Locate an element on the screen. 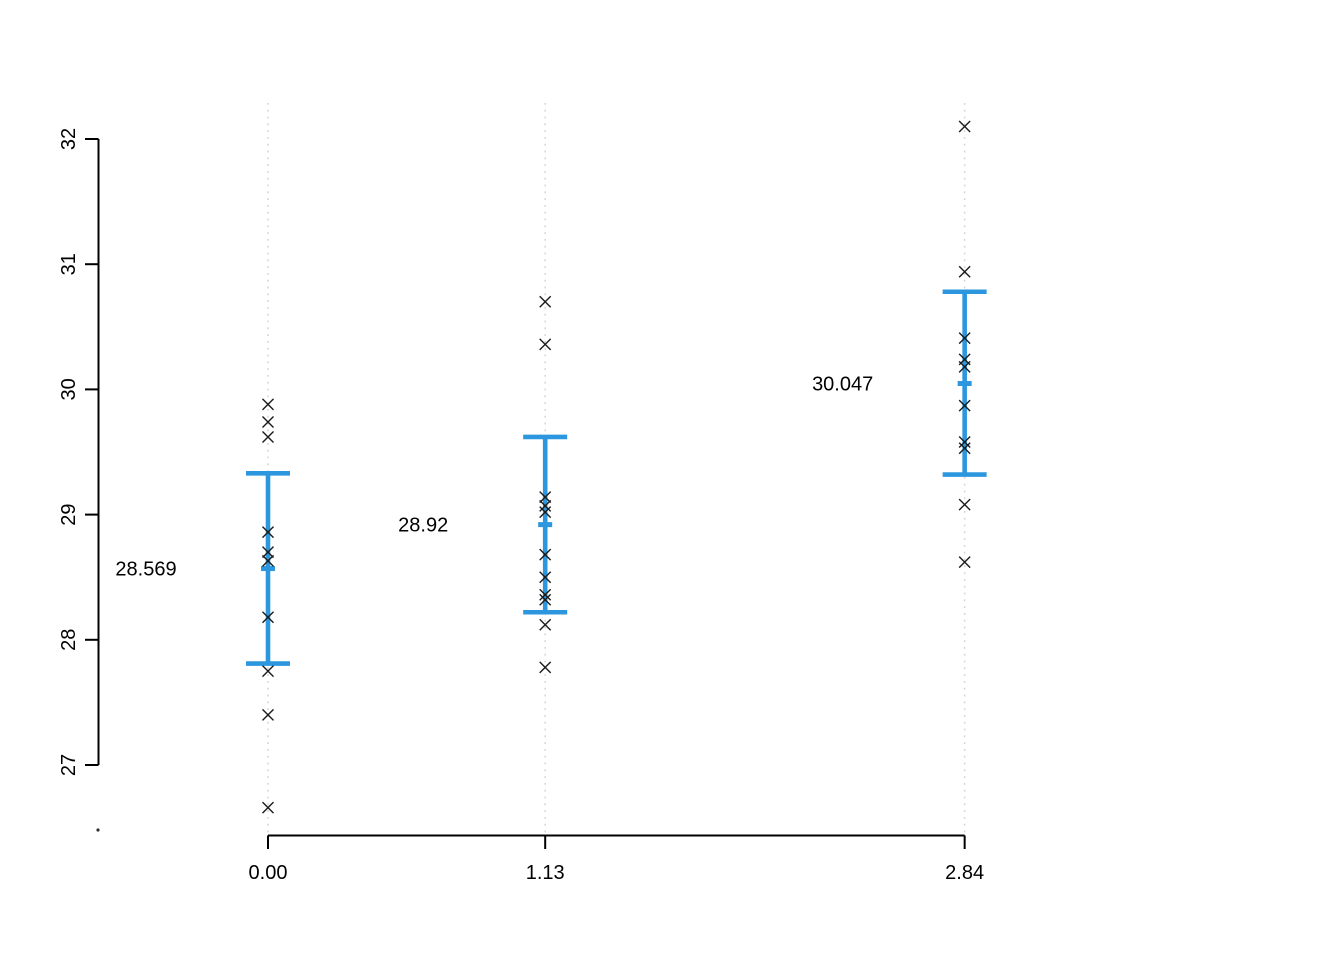  y-tick-label-31: 31 is located at coordinates (69, 264).